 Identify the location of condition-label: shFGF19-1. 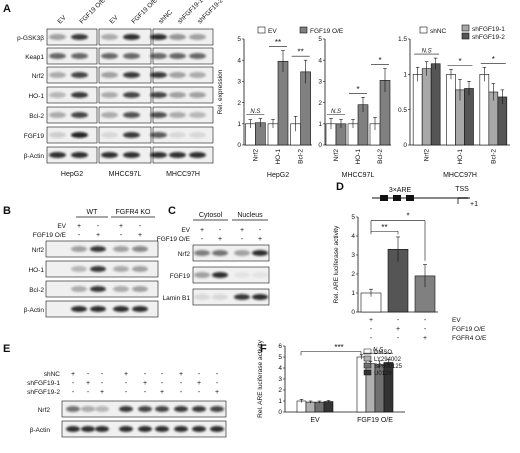
(43, 383).